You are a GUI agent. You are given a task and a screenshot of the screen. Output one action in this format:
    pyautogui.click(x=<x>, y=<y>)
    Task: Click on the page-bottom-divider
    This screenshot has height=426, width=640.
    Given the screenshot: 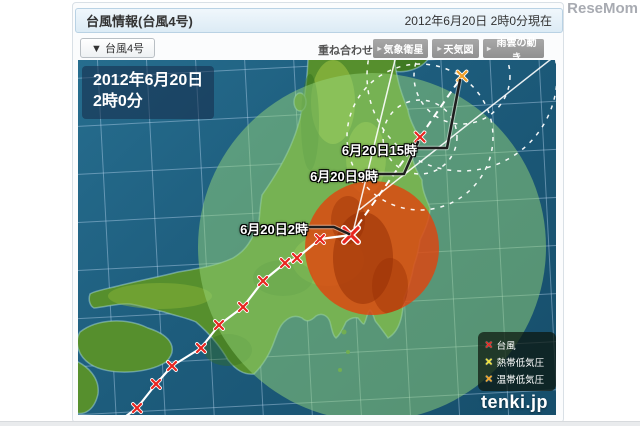 What is the action you would take?
    pyautogui.click(x=320, y=423)
    